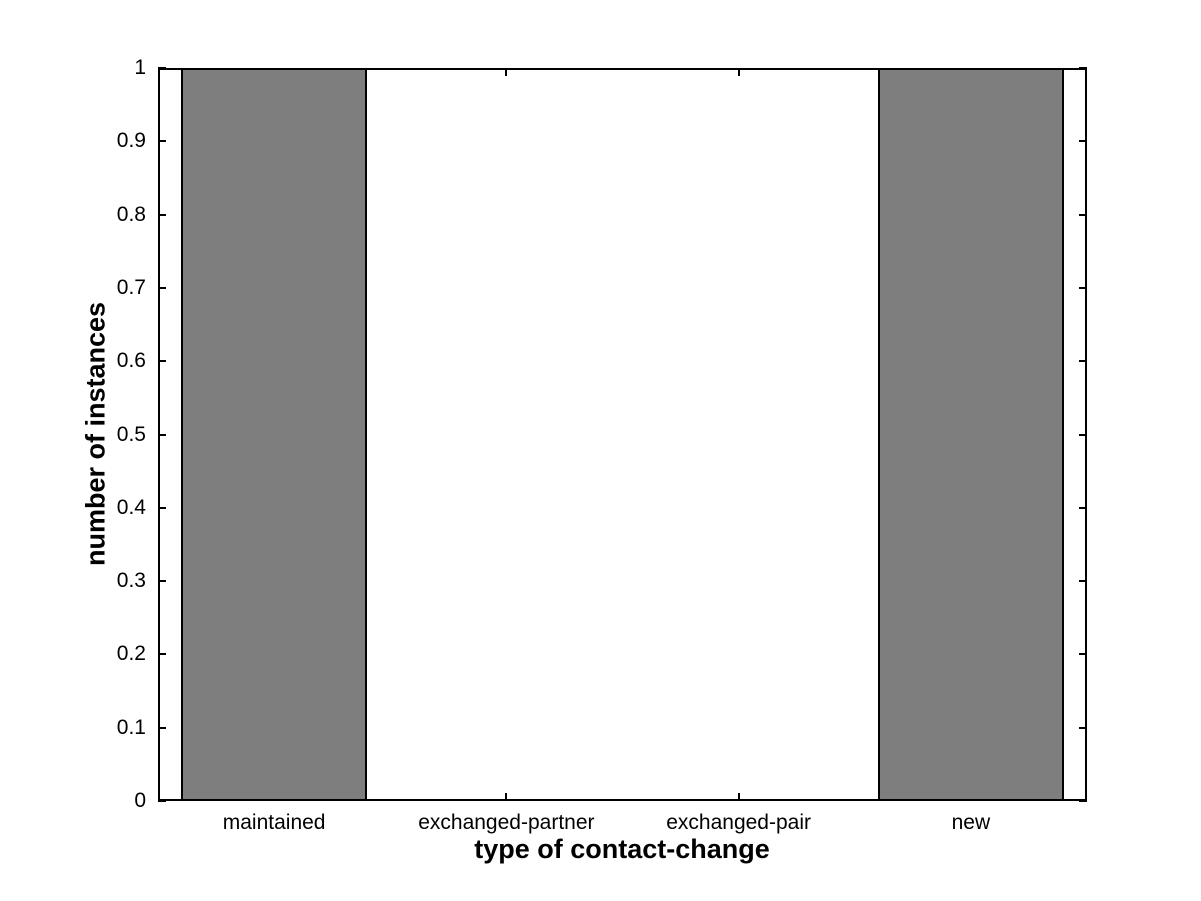 This screenshot has height=901, width=1201. Describe the element at coordinates (131, 581) in the screenshot. I see `y-tick-label: 0.3` at that location.